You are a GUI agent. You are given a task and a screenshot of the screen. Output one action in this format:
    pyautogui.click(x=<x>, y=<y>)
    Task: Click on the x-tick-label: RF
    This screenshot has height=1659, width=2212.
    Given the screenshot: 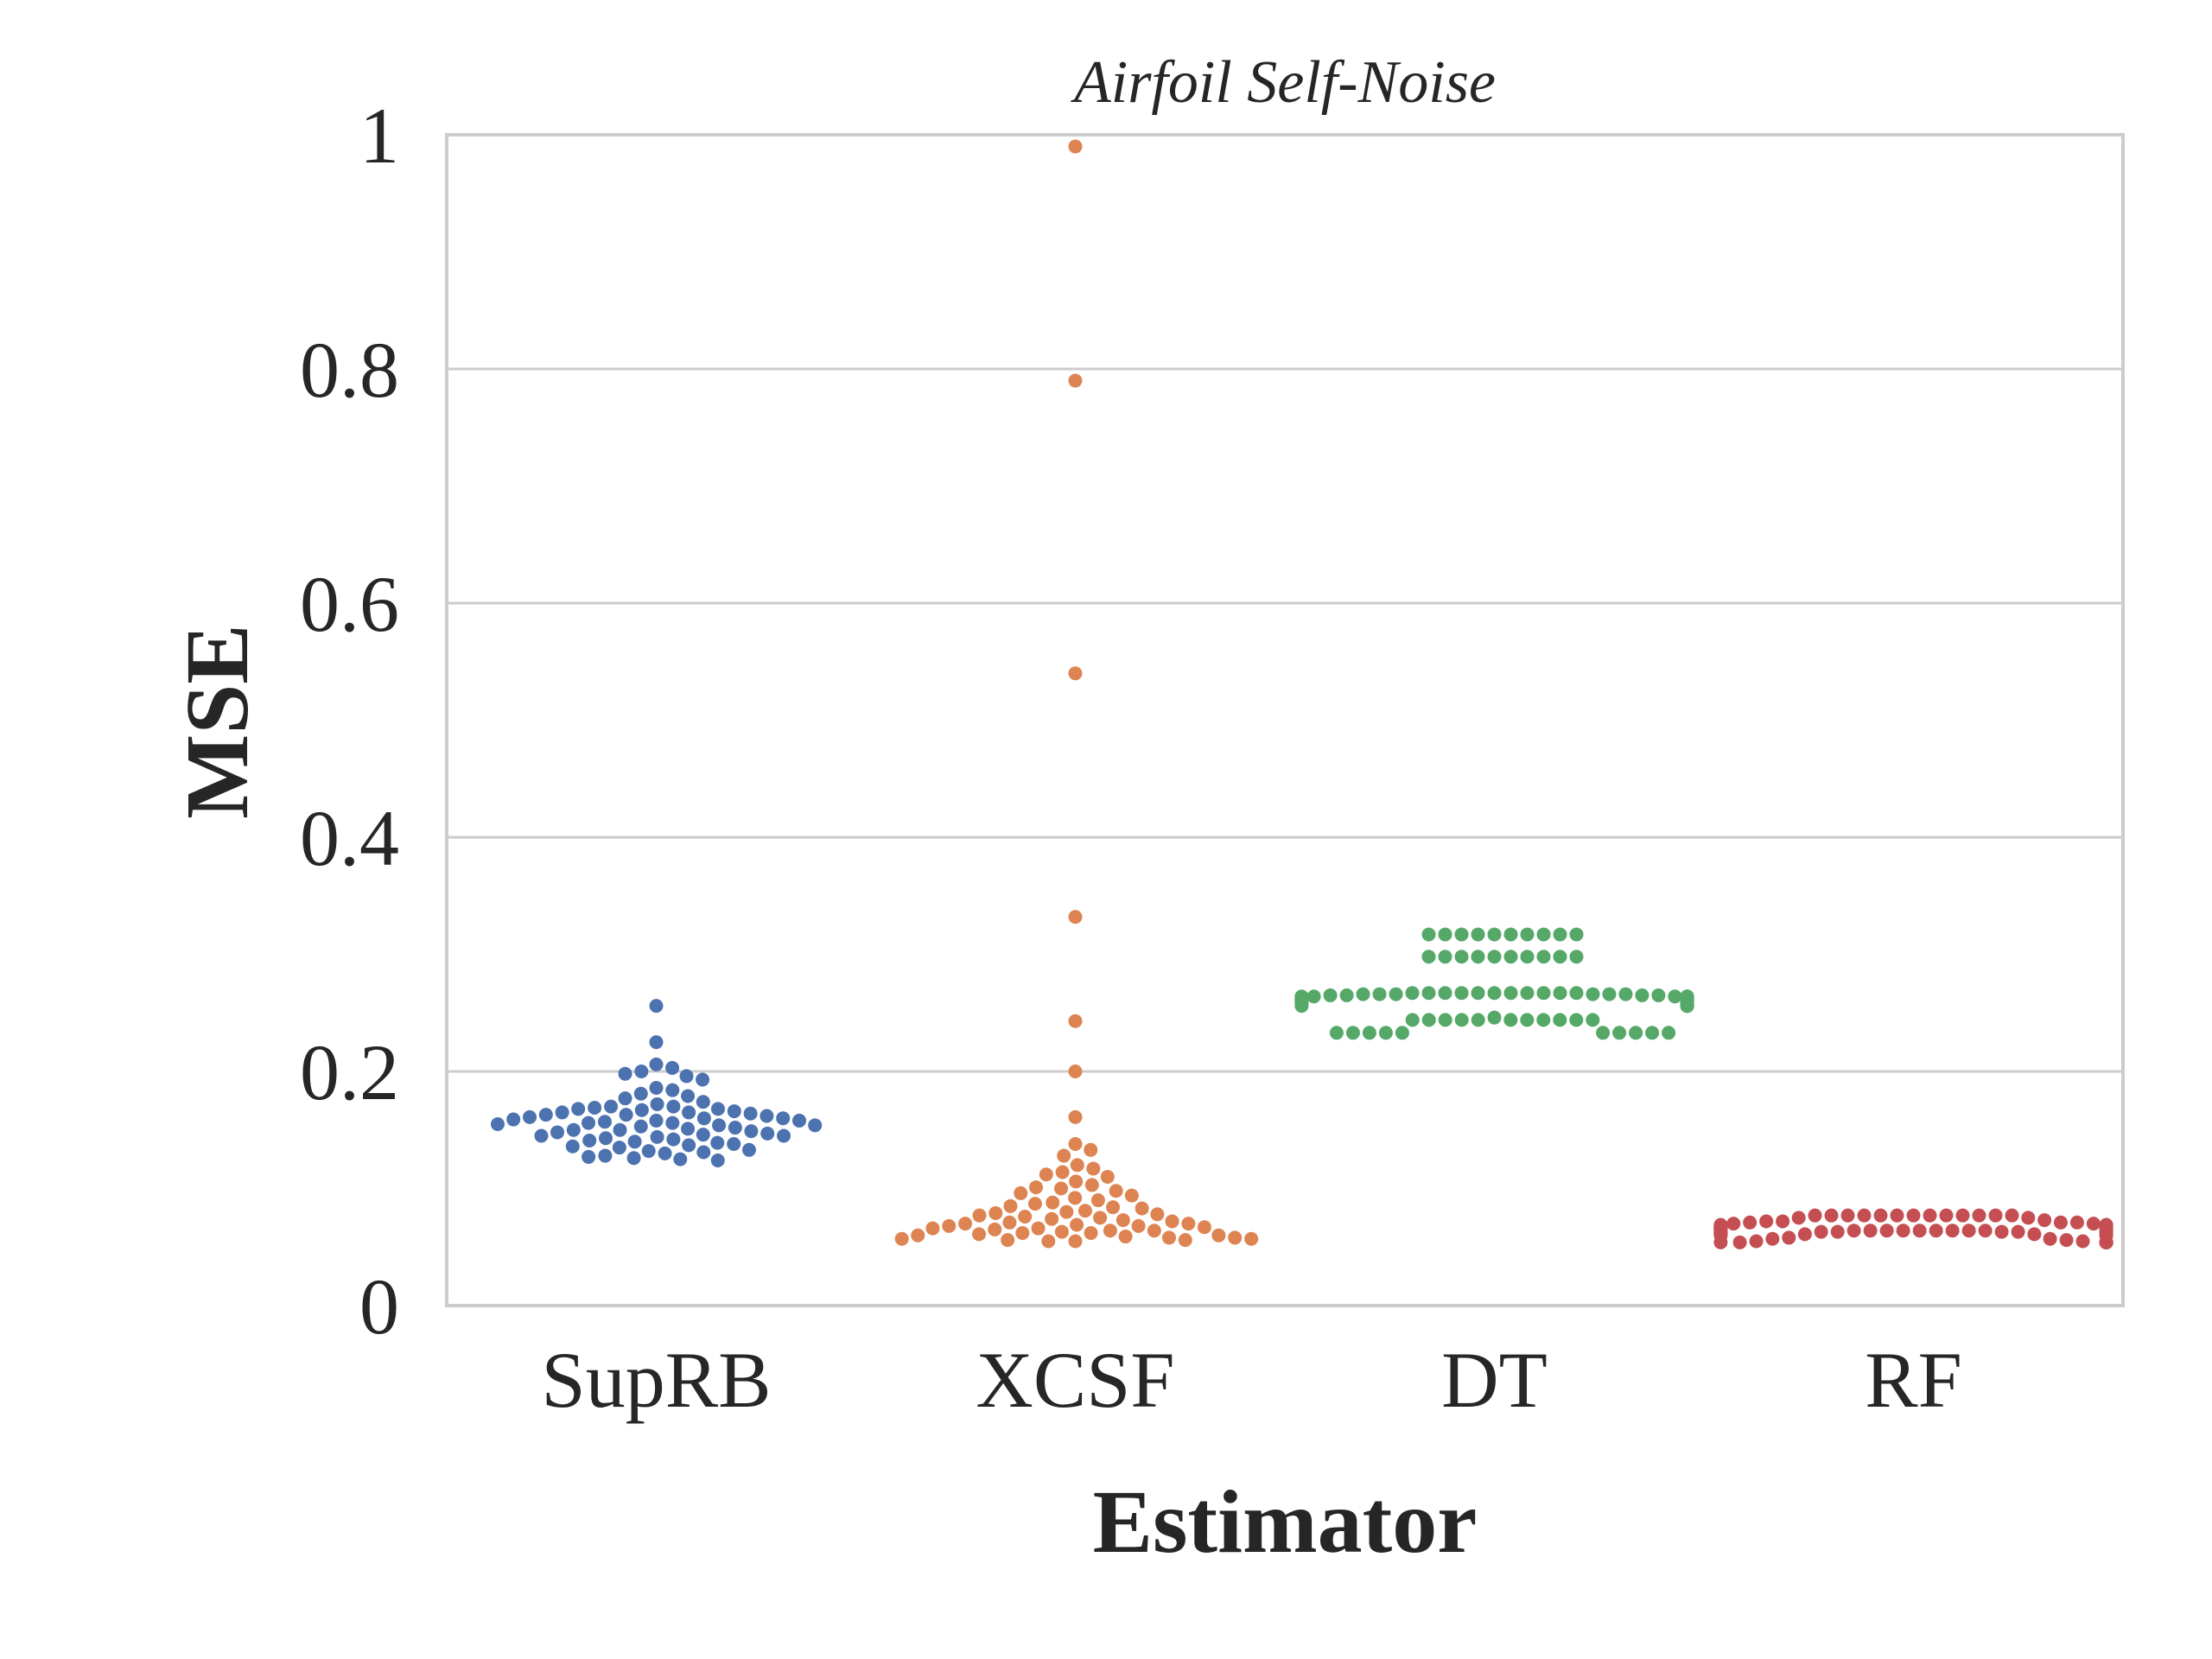 What is the action you would take?
    pyautogui.click(x=1913, y=1380)
    